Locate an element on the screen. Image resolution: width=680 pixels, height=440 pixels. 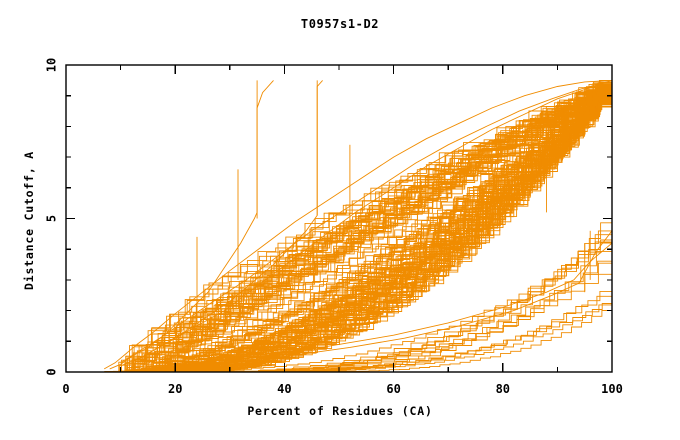
x-tick-label: 0 is located at coordinates (65, 389).